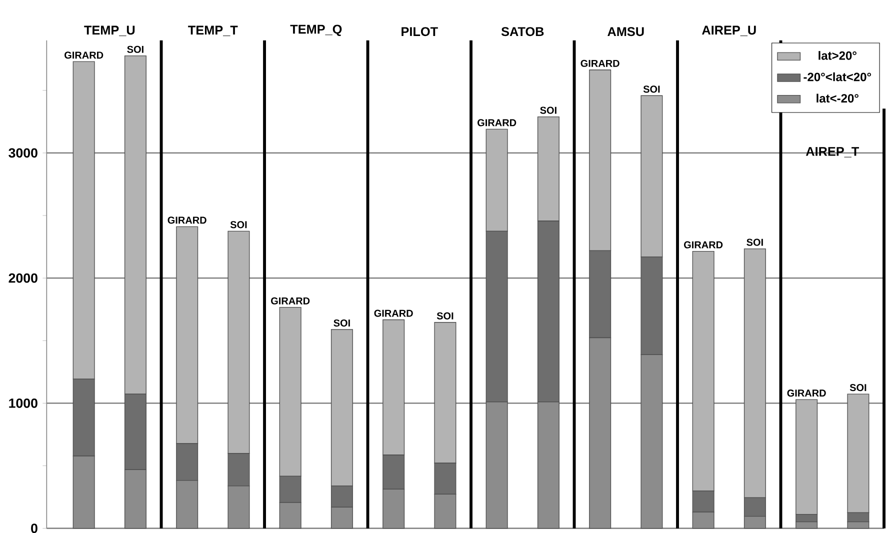  I want to click on legend-label: lat>20°, so click(837, 55).